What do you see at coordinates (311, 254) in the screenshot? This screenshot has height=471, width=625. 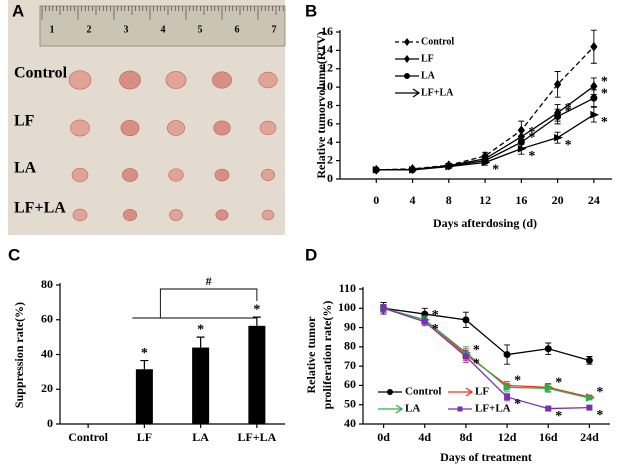 I see `panel-label: D` at bounding box center [311, 254].